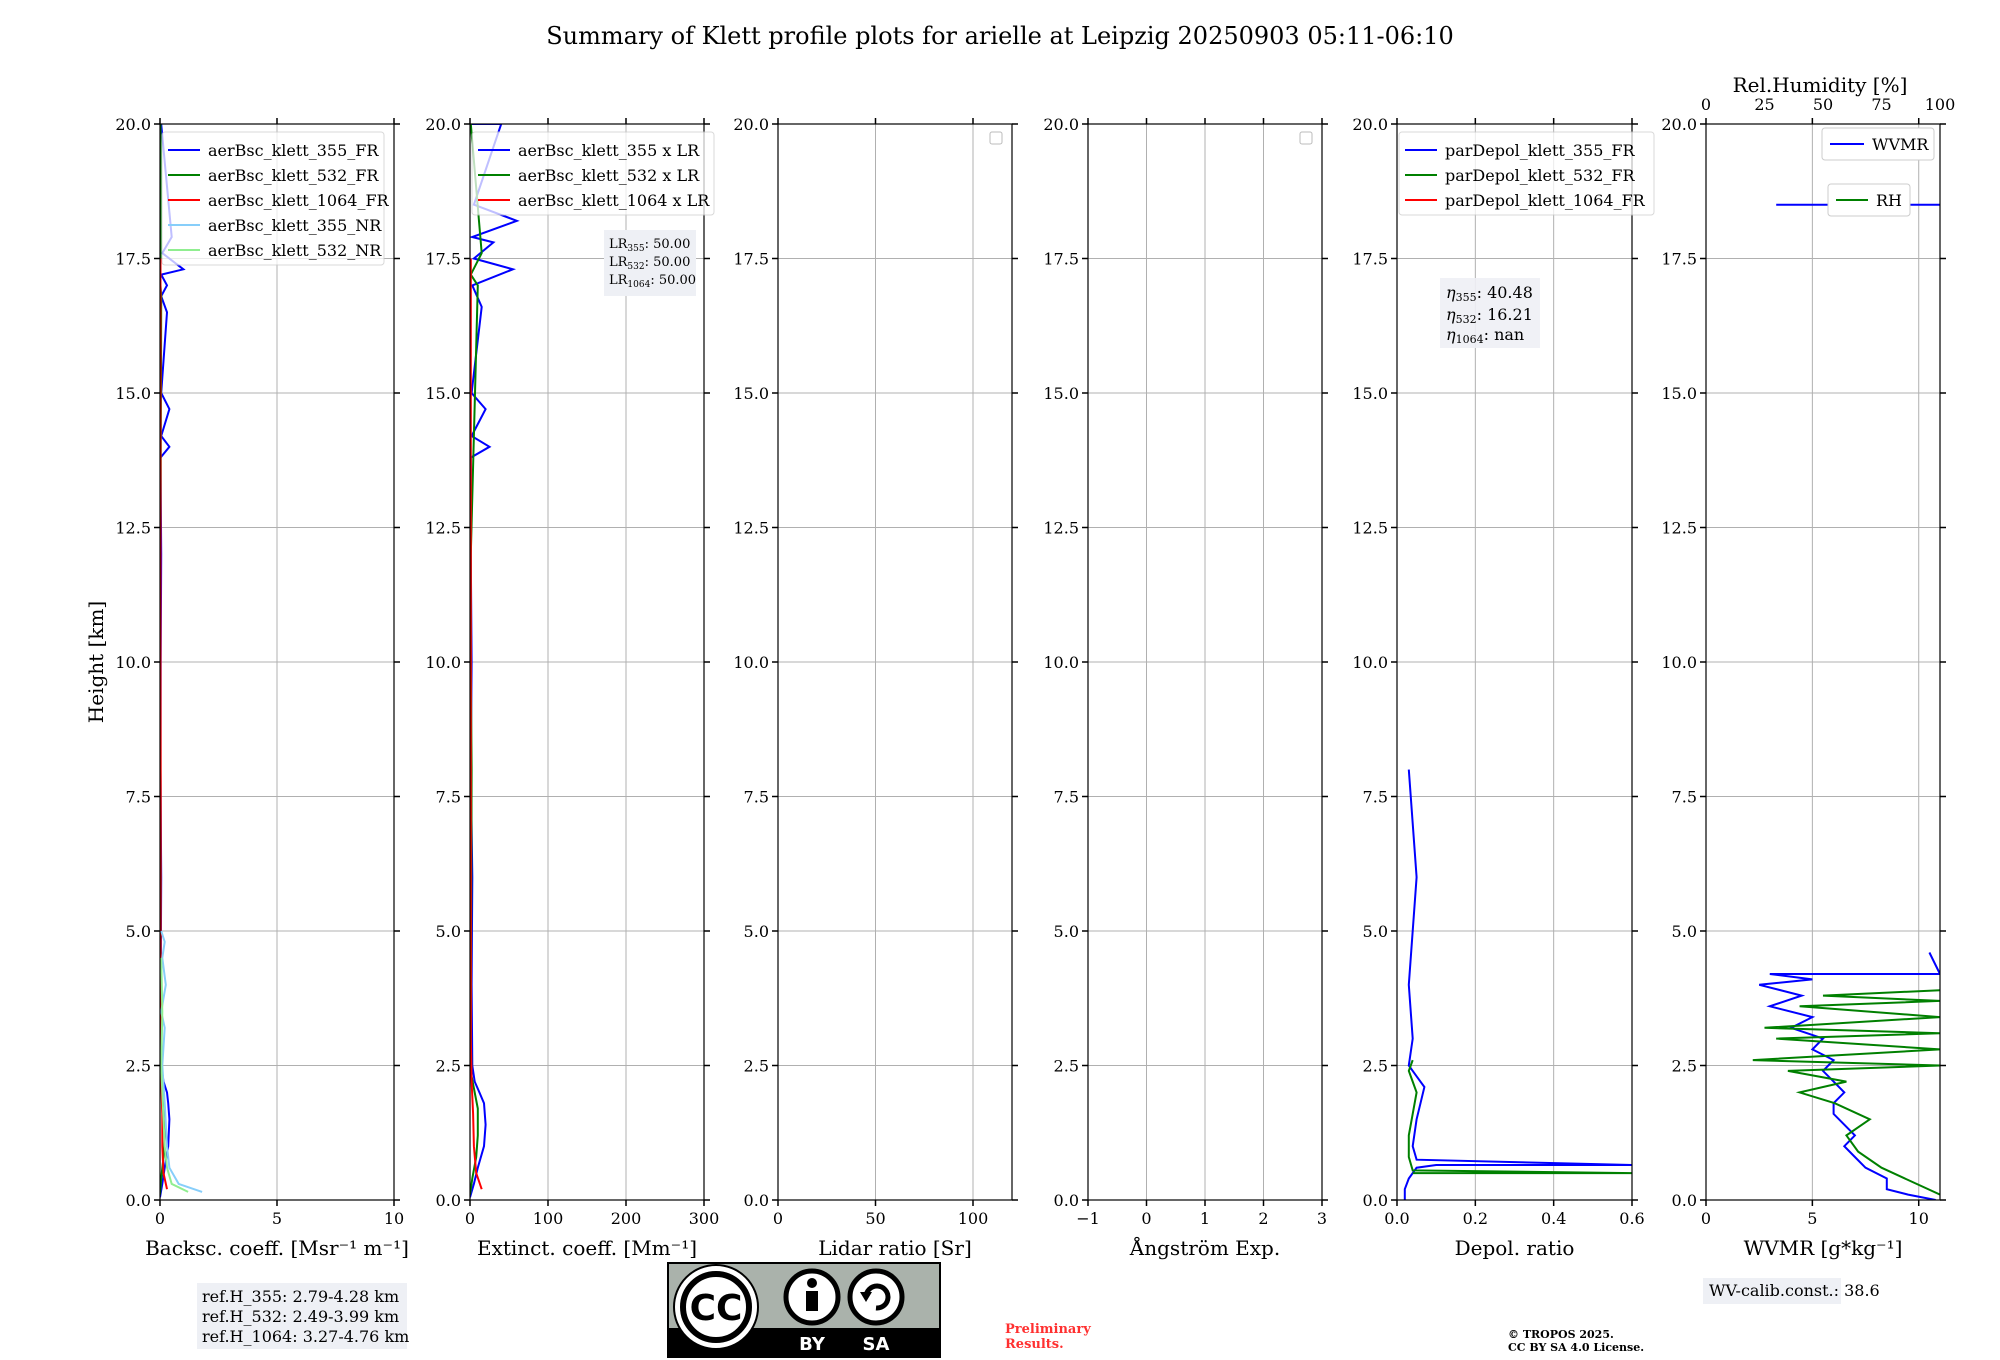 The width and height of the screenshot is (2000, 1360). I want to click on x-axis-label: Ångström Exp., so click(1204, 1247).